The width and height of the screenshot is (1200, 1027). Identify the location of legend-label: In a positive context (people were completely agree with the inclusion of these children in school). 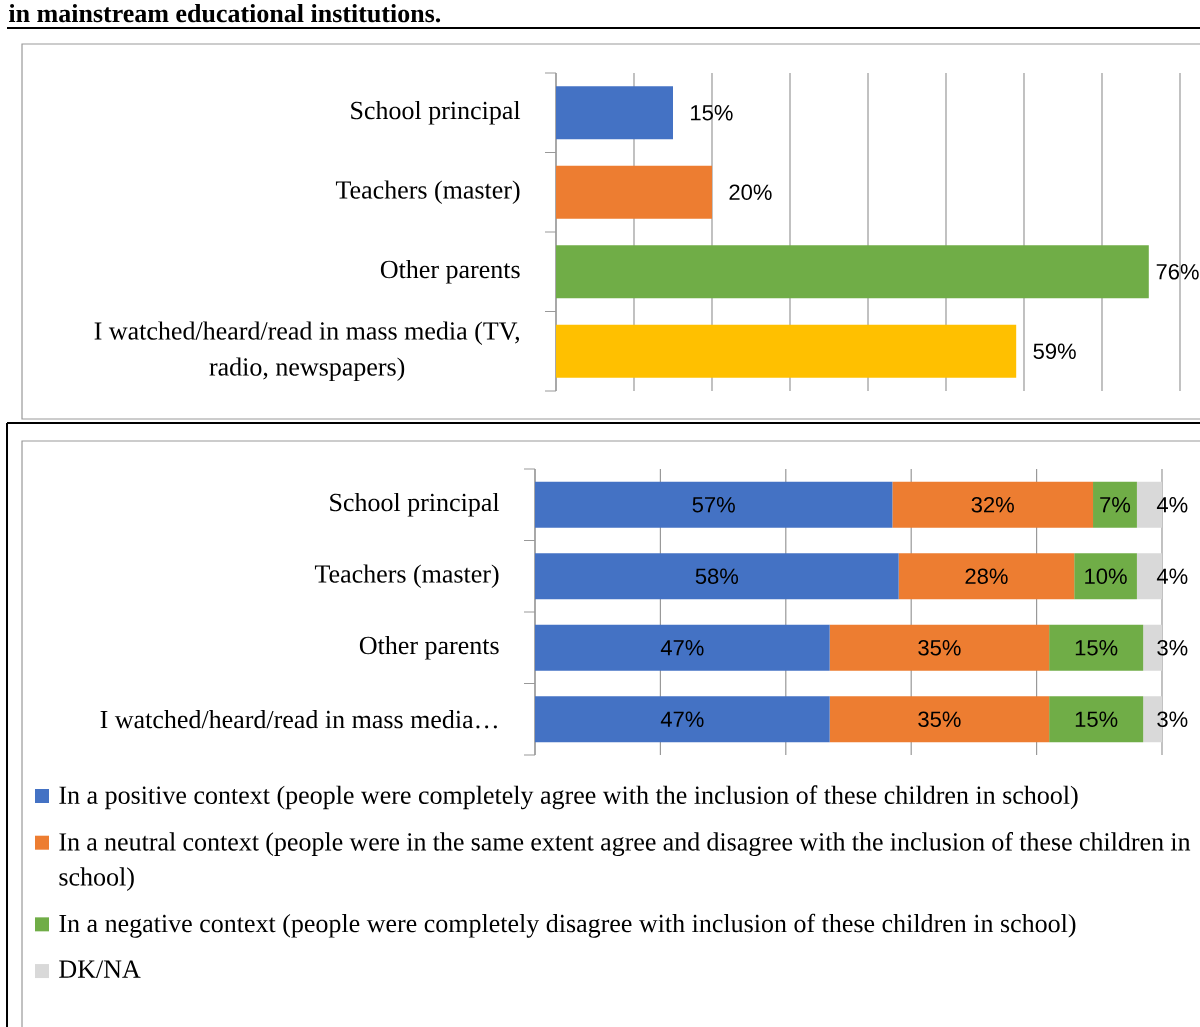
(568, 797).